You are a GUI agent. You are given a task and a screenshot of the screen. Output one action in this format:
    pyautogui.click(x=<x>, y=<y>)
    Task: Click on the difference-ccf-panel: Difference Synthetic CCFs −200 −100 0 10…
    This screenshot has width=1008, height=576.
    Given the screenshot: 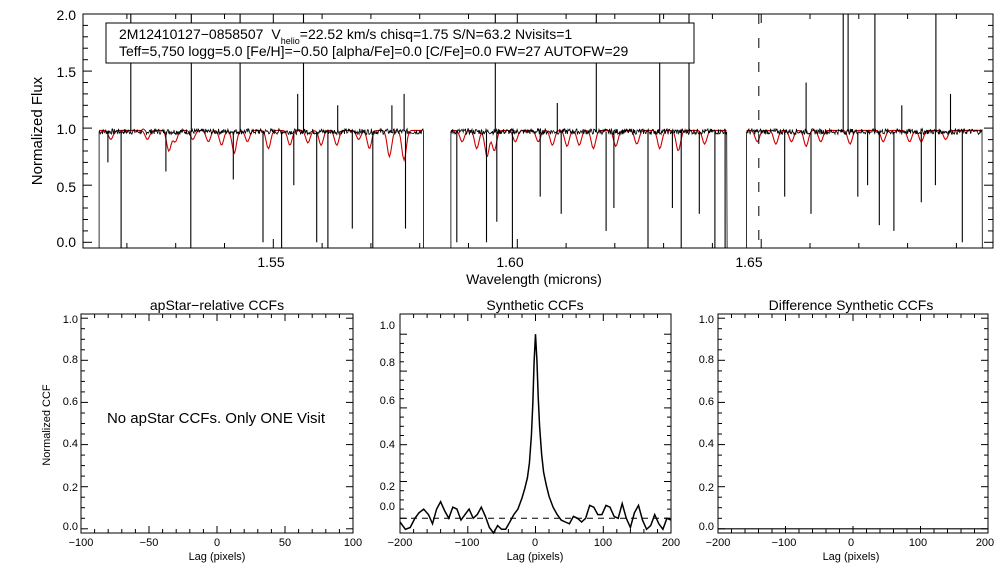 What is the action you would take?
    pyautogui.click(x=846, y=430)
    